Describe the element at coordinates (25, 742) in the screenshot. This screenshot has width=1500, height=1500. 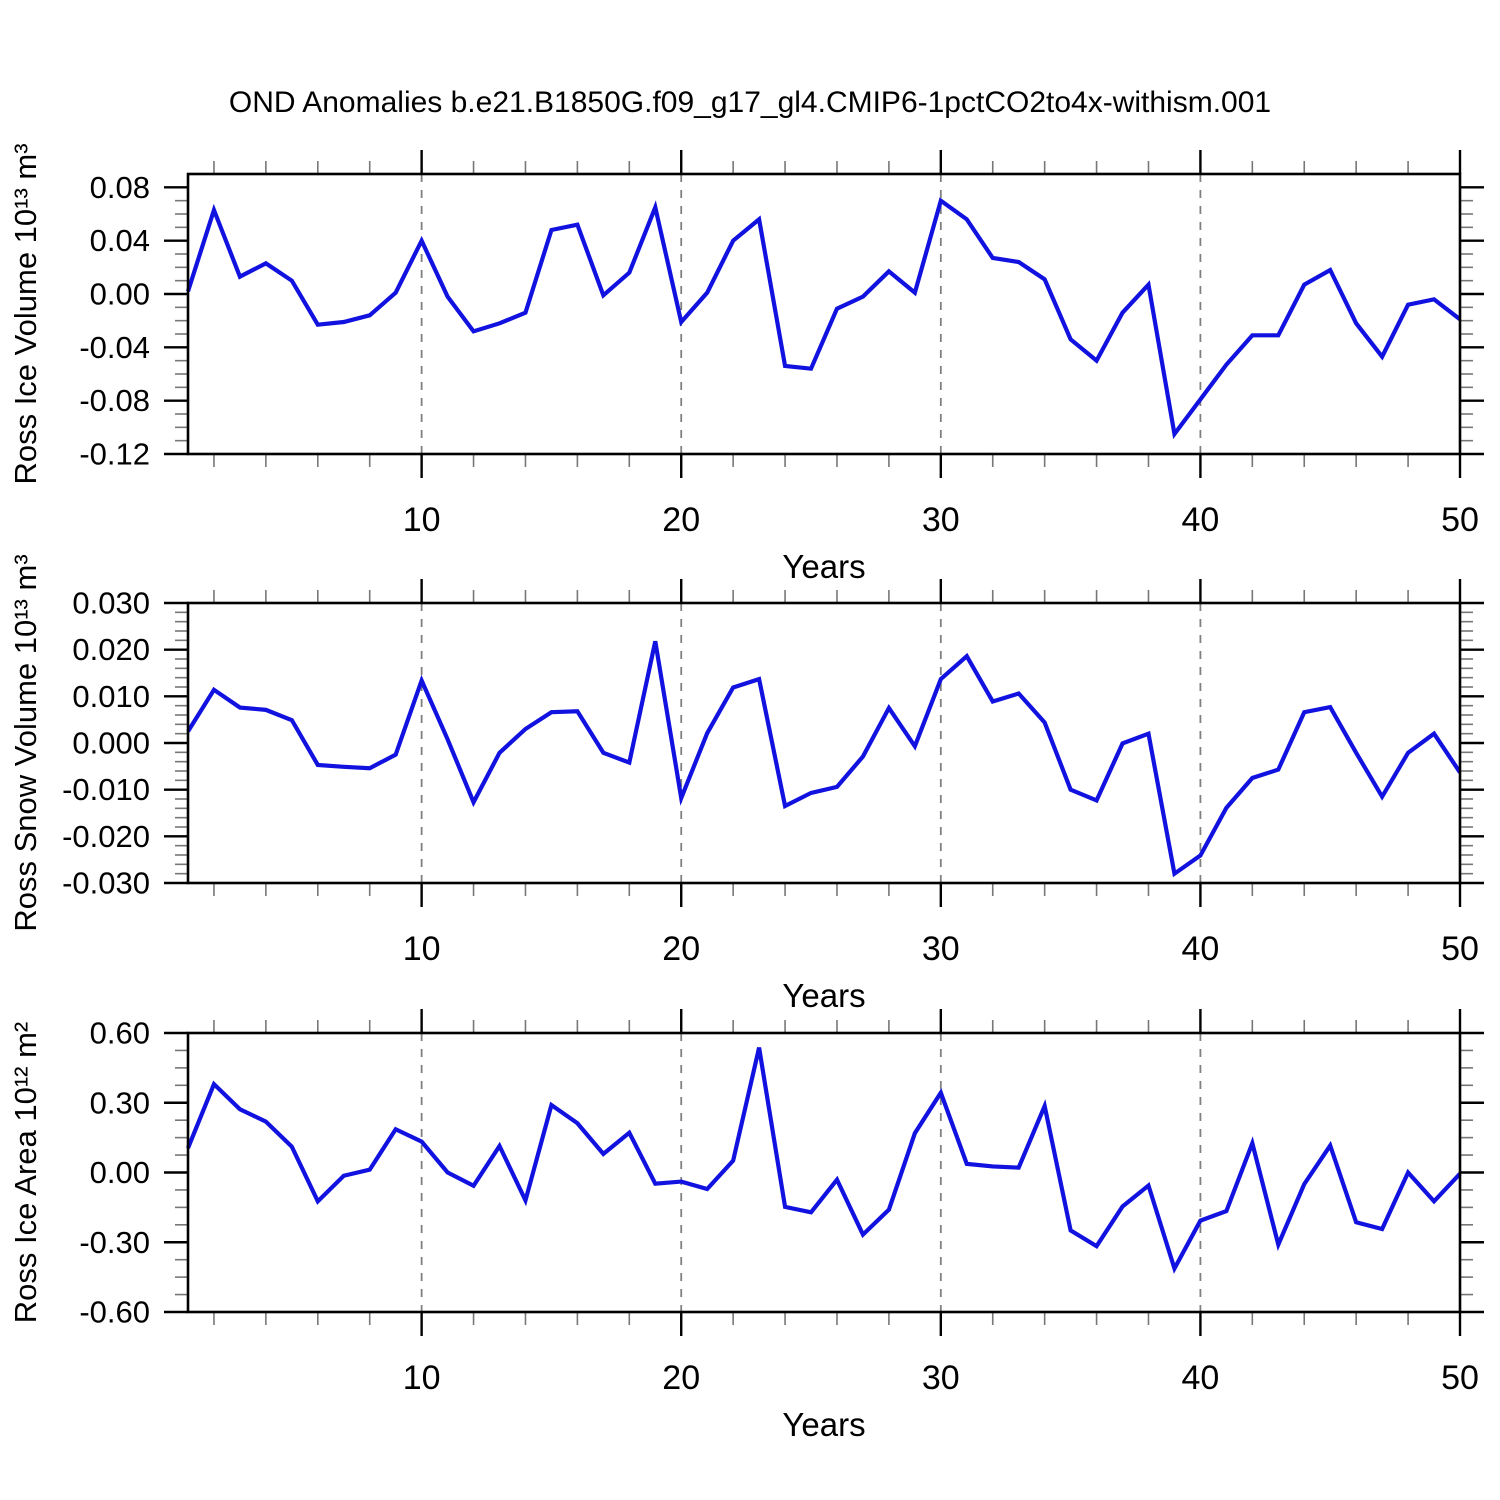
I see `y-axis-label: Ross Snow Volume 10¹³ m³` at that location.